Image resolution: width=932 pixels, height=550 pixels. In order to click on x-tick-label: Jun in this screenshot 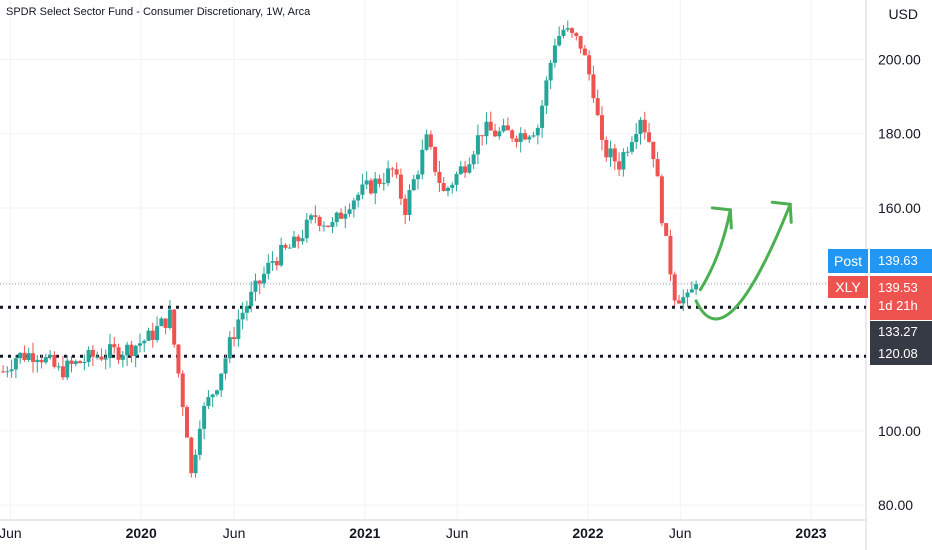, I will do `click(234, 533)`.